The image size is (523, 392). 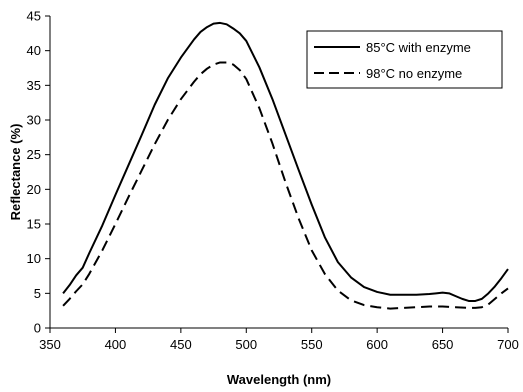 I want to click on legend: 85°C with enzyme 98°C no enzyme, so click(x=404, y=59).